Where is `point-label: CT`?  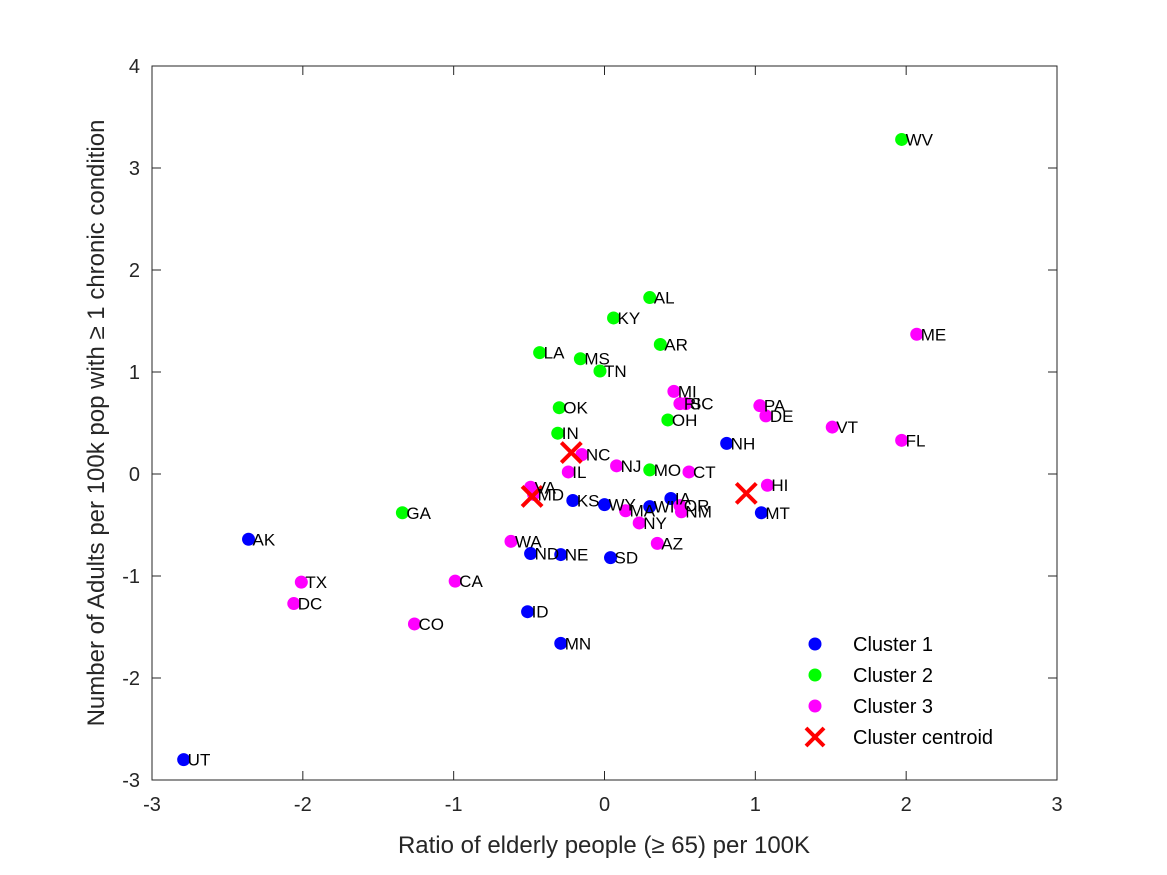 point-label: CT is located at coordinates (704, 472).